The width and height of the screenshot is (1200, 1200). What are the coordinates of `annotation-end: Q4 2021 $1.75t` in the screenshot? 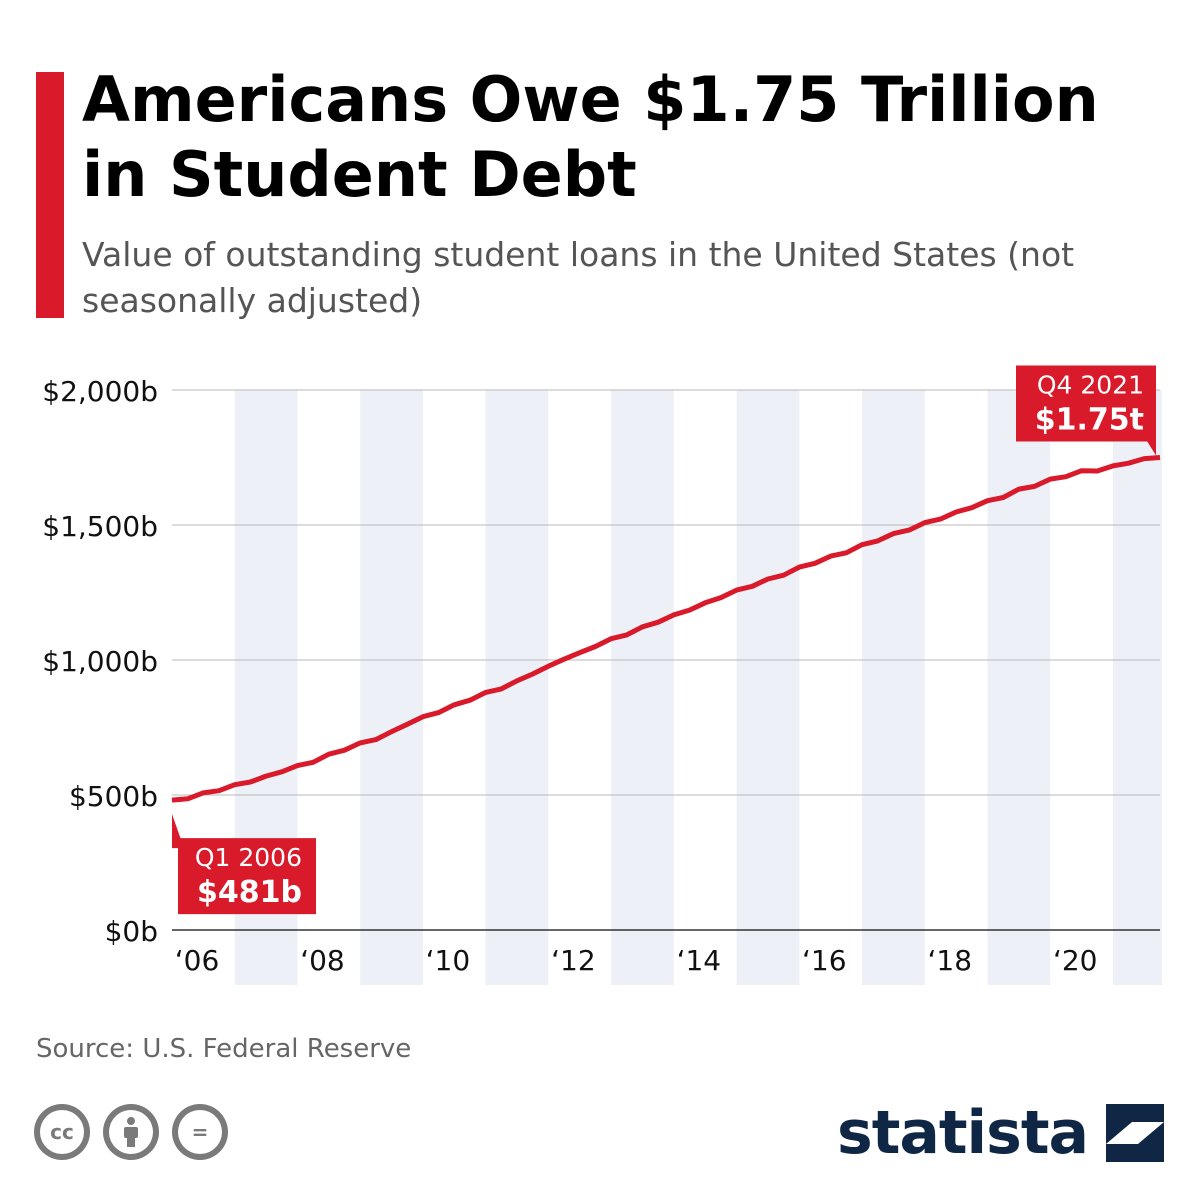 It's located at (1086, 410).